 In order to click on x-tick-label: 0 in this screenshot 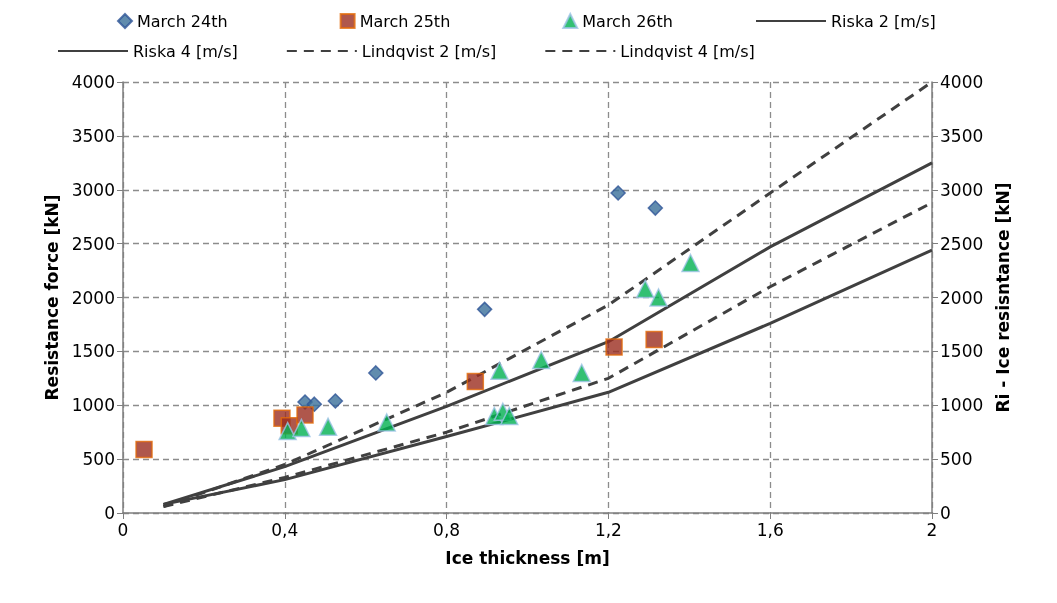, I will do `click(123, 529)`.